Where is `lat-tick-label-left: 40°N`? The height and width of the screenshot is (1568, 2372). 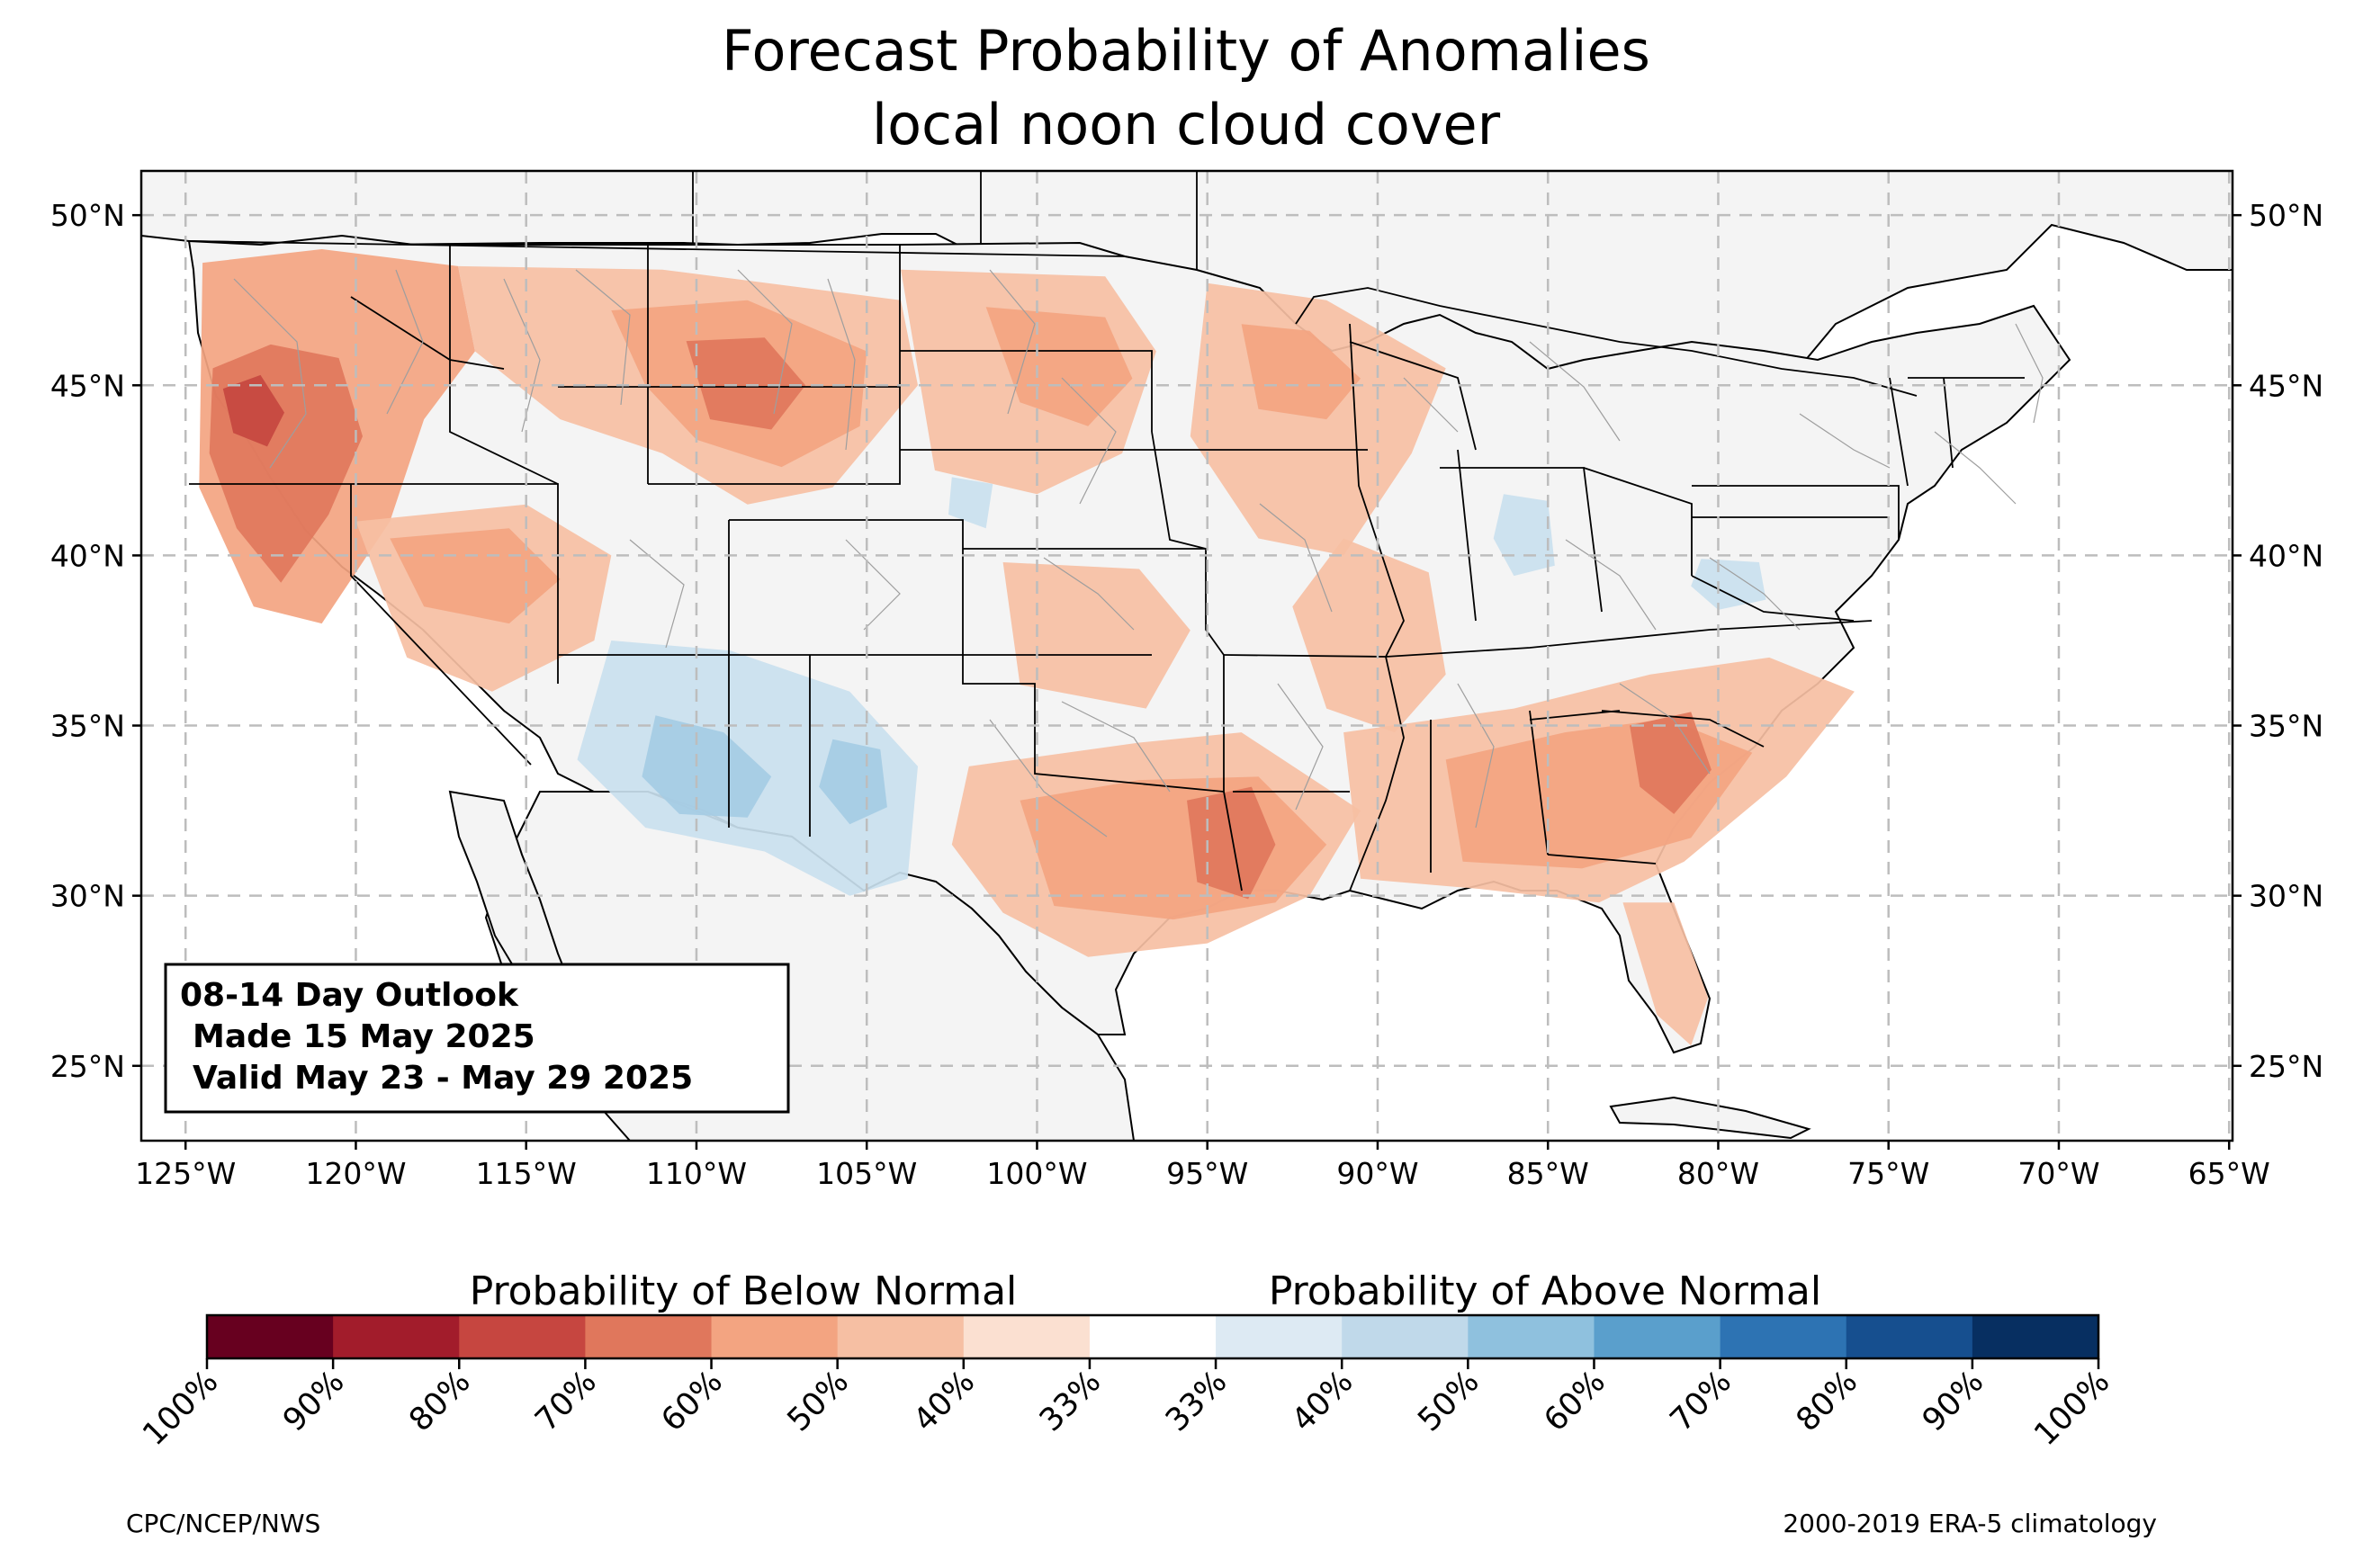 lat-tick-label-left: 40°N is located at coordinates (87, 555).